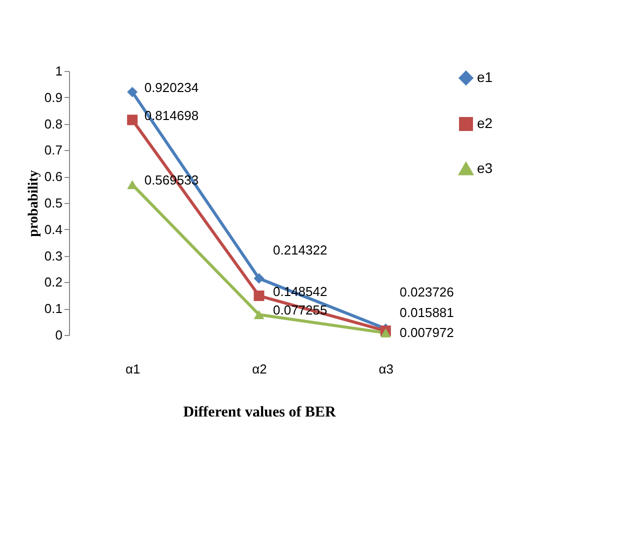  Describe the element at coordinates (259, 369) in the screenshot. I see `x-tick-label: α2` at that location.